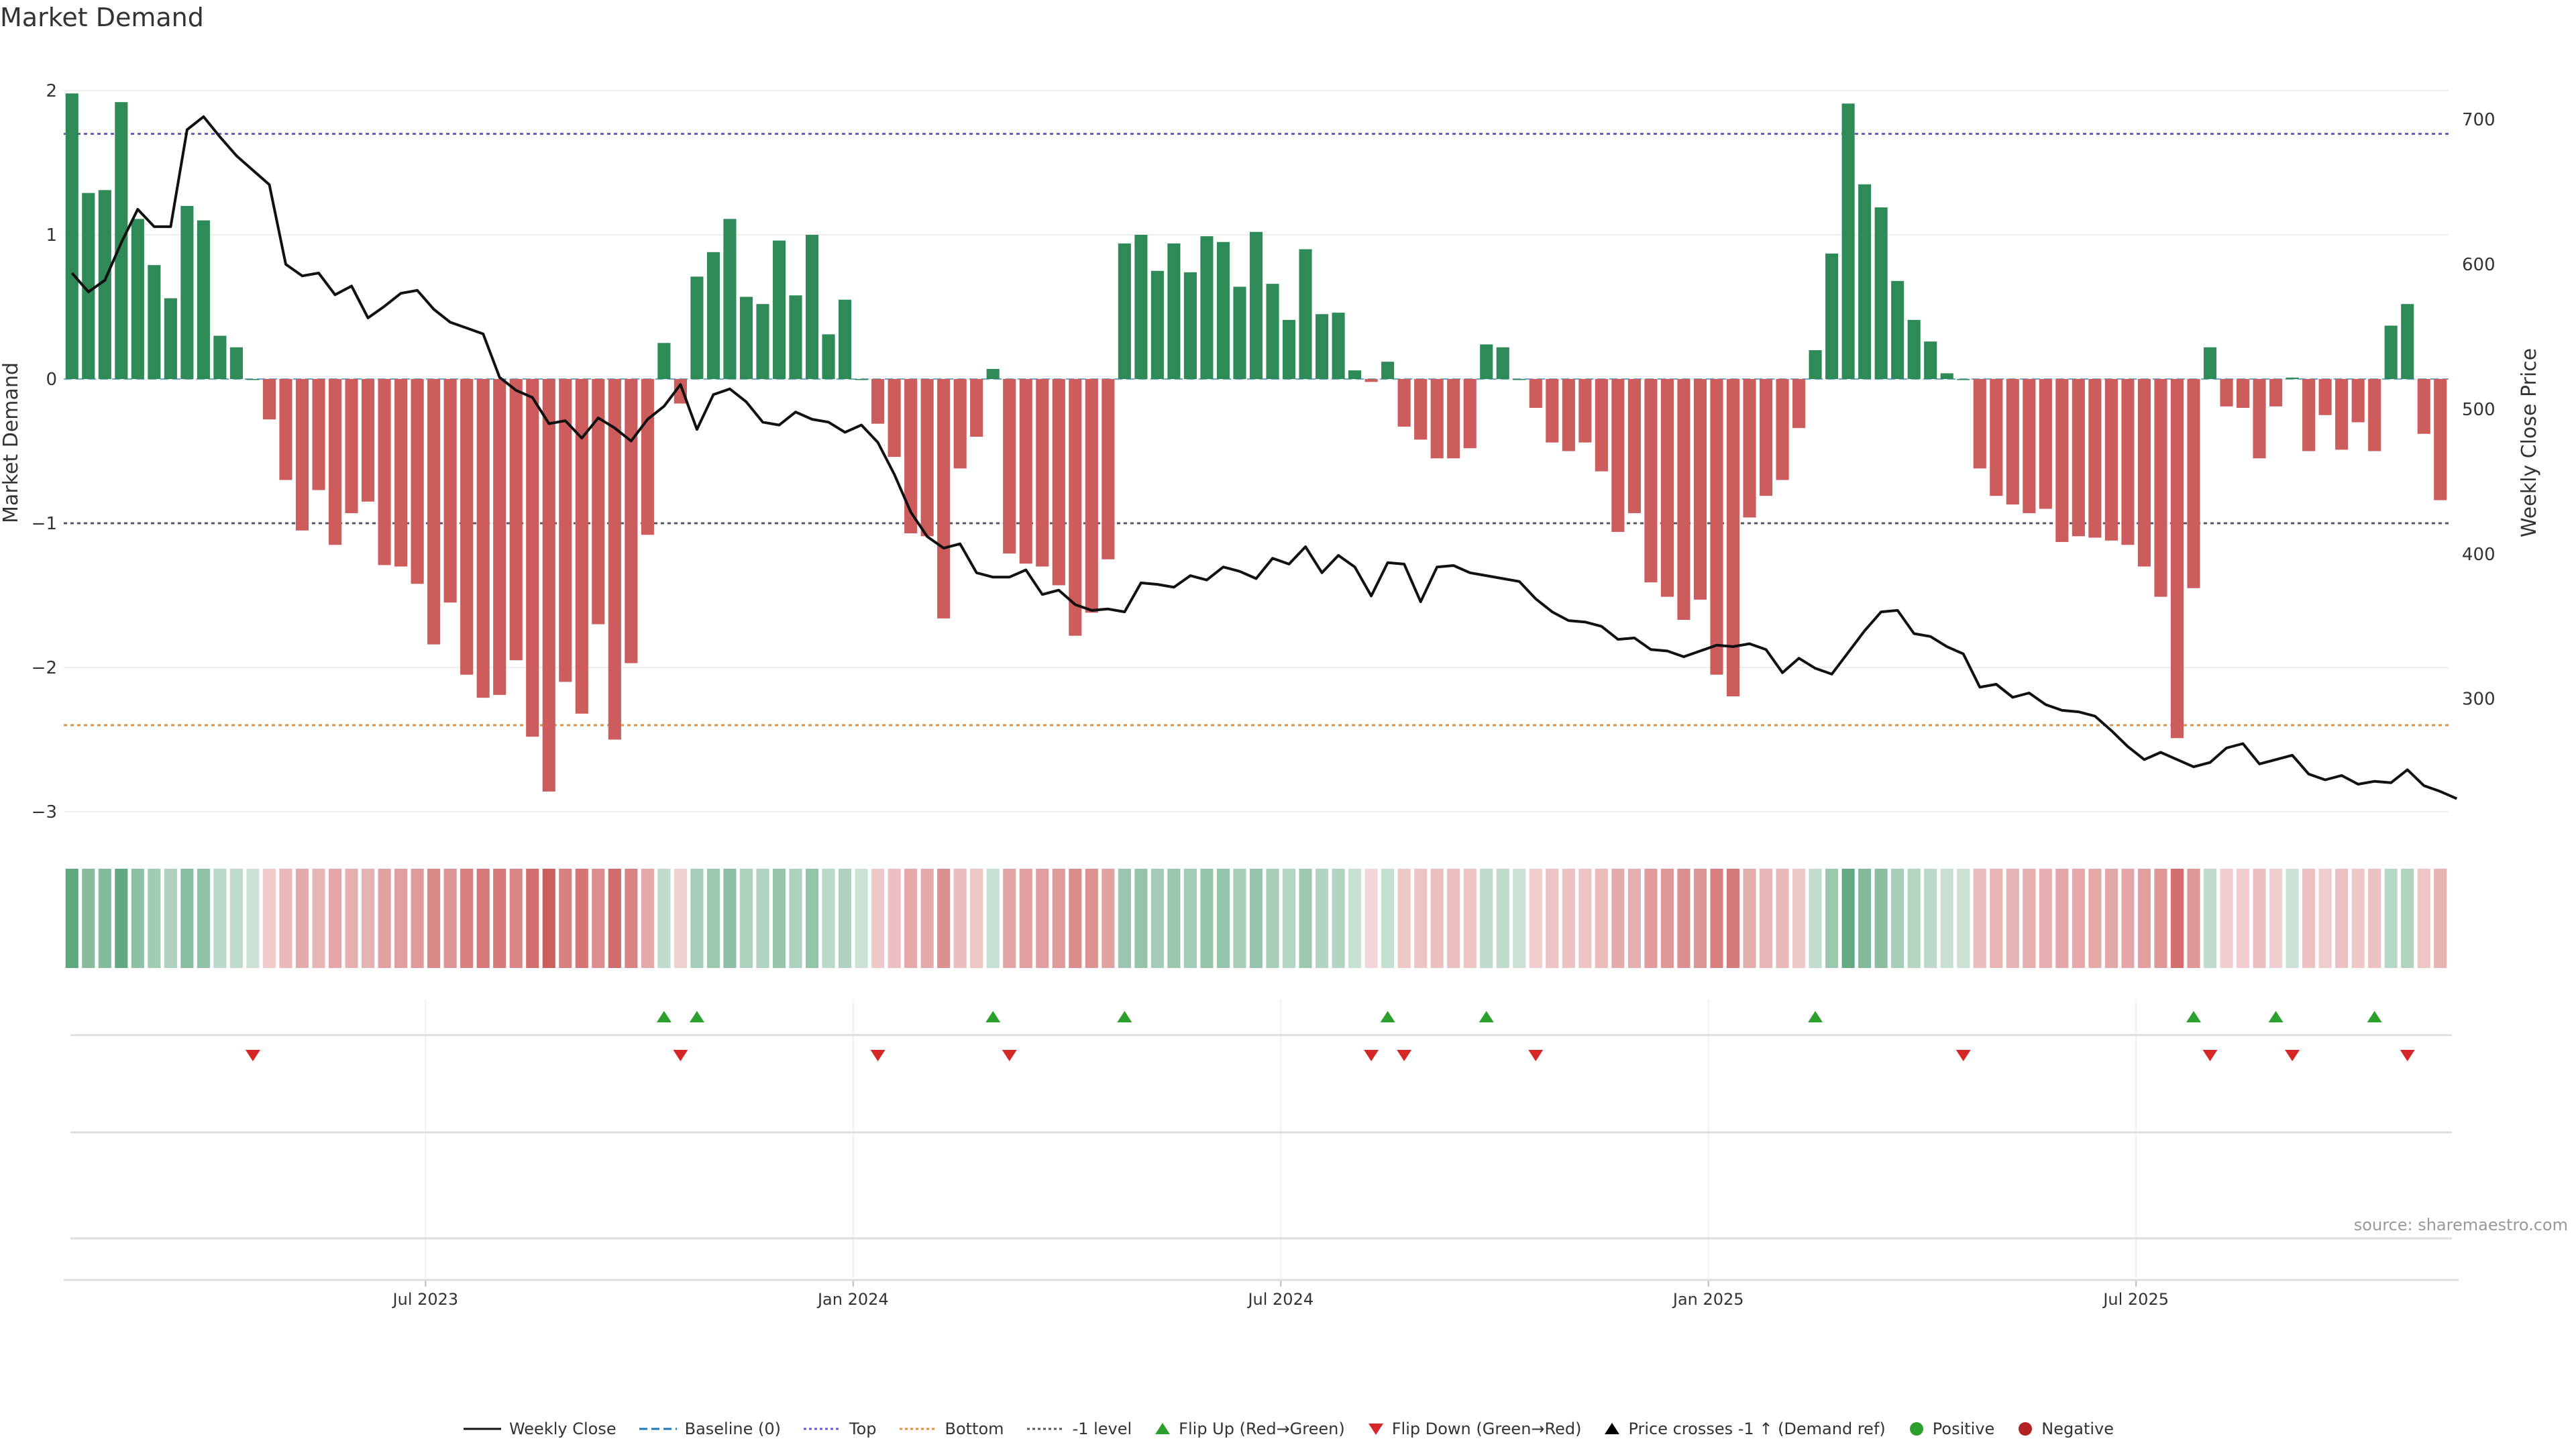  What do you see at coordinates (951, 1428) in the screenshot?
I see `legend-item: Bottom` at bounding box center [951, 1428].